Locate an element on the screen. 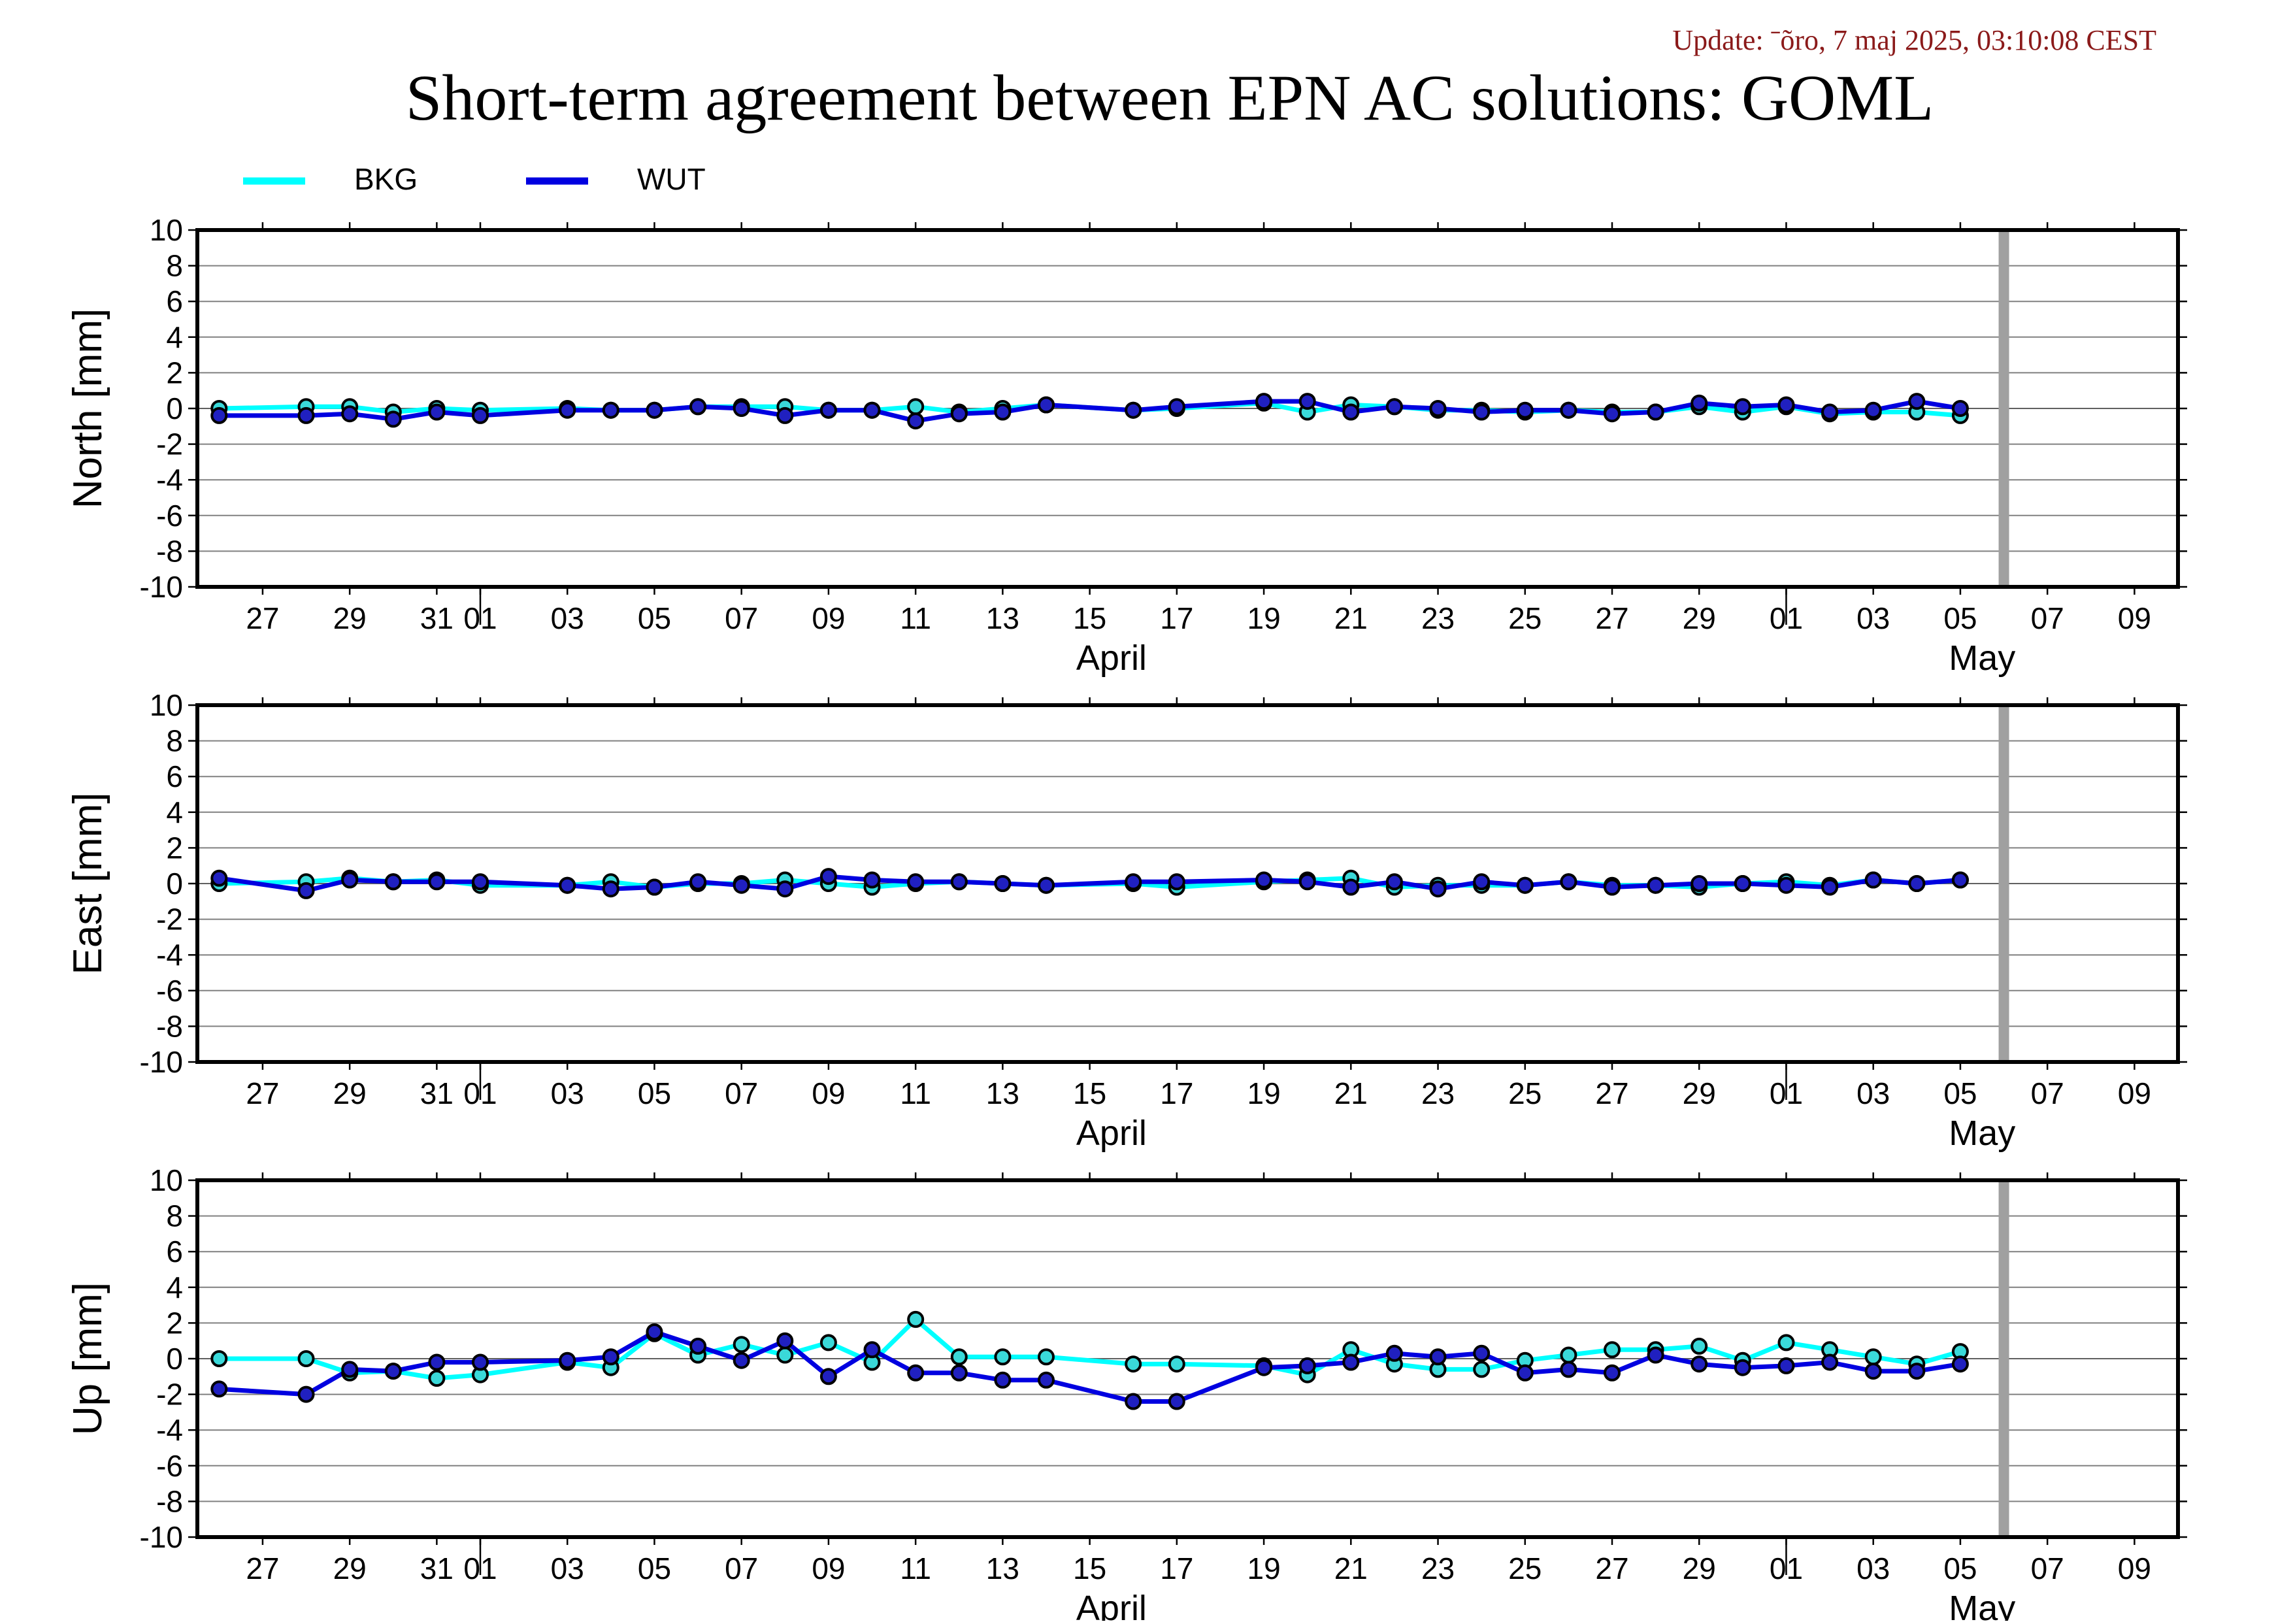  x-tick-label: 23 is located at coordinates (1438, 1093).